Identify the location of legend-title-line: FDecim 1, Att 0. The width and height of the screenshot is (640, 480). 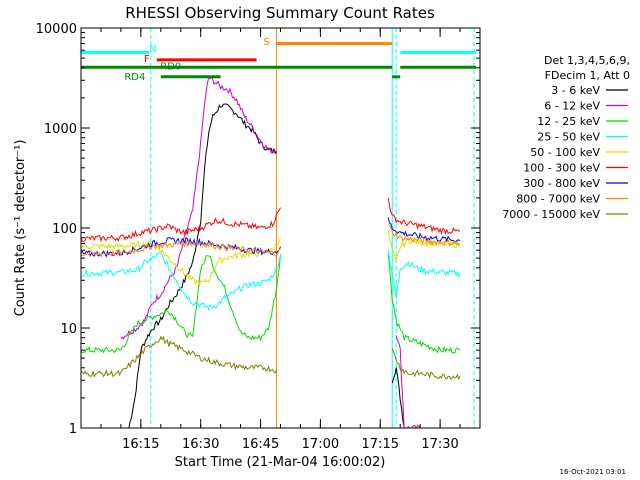
(587, 75).